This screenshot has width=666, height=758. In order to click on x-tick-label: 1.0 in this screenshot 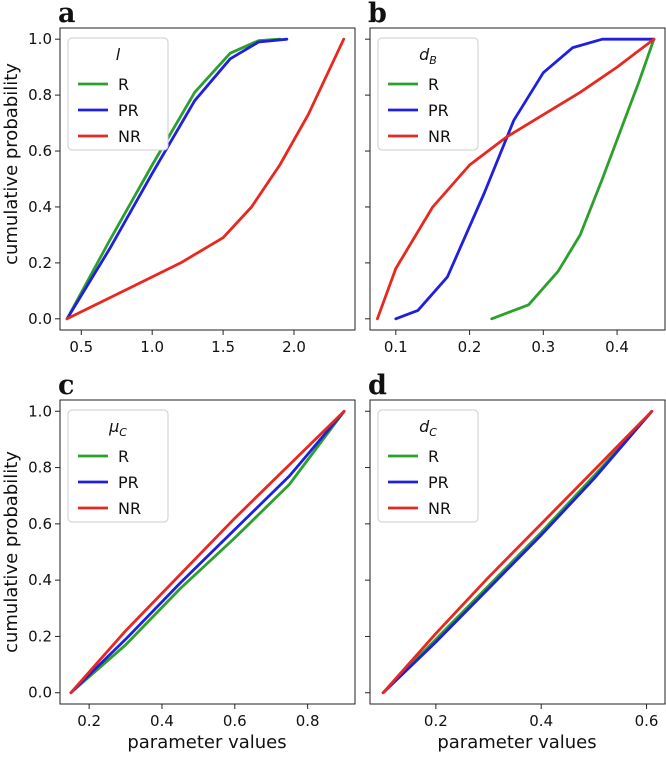, I will do `click(152, 347)`.